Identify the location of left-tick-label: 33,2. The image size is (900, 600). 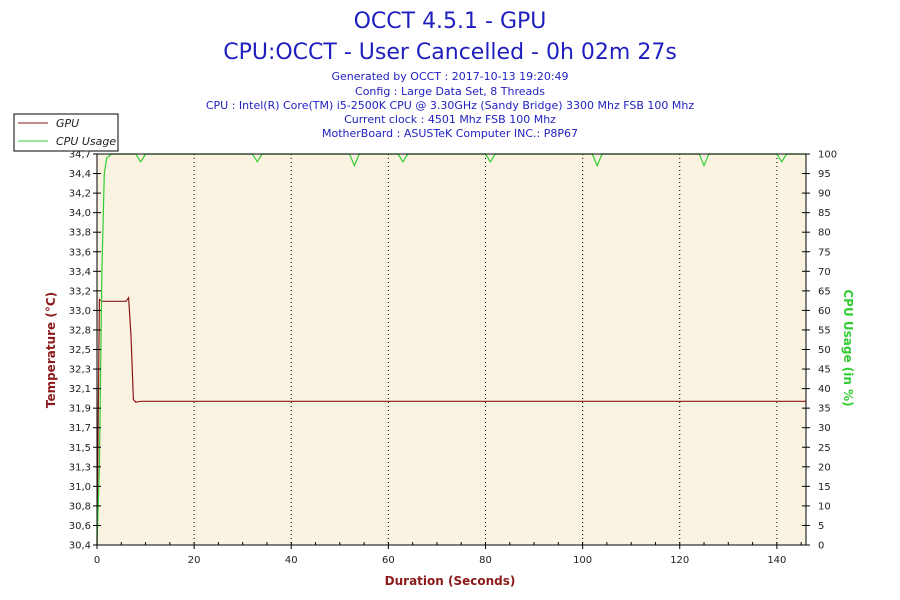
(80, 291).